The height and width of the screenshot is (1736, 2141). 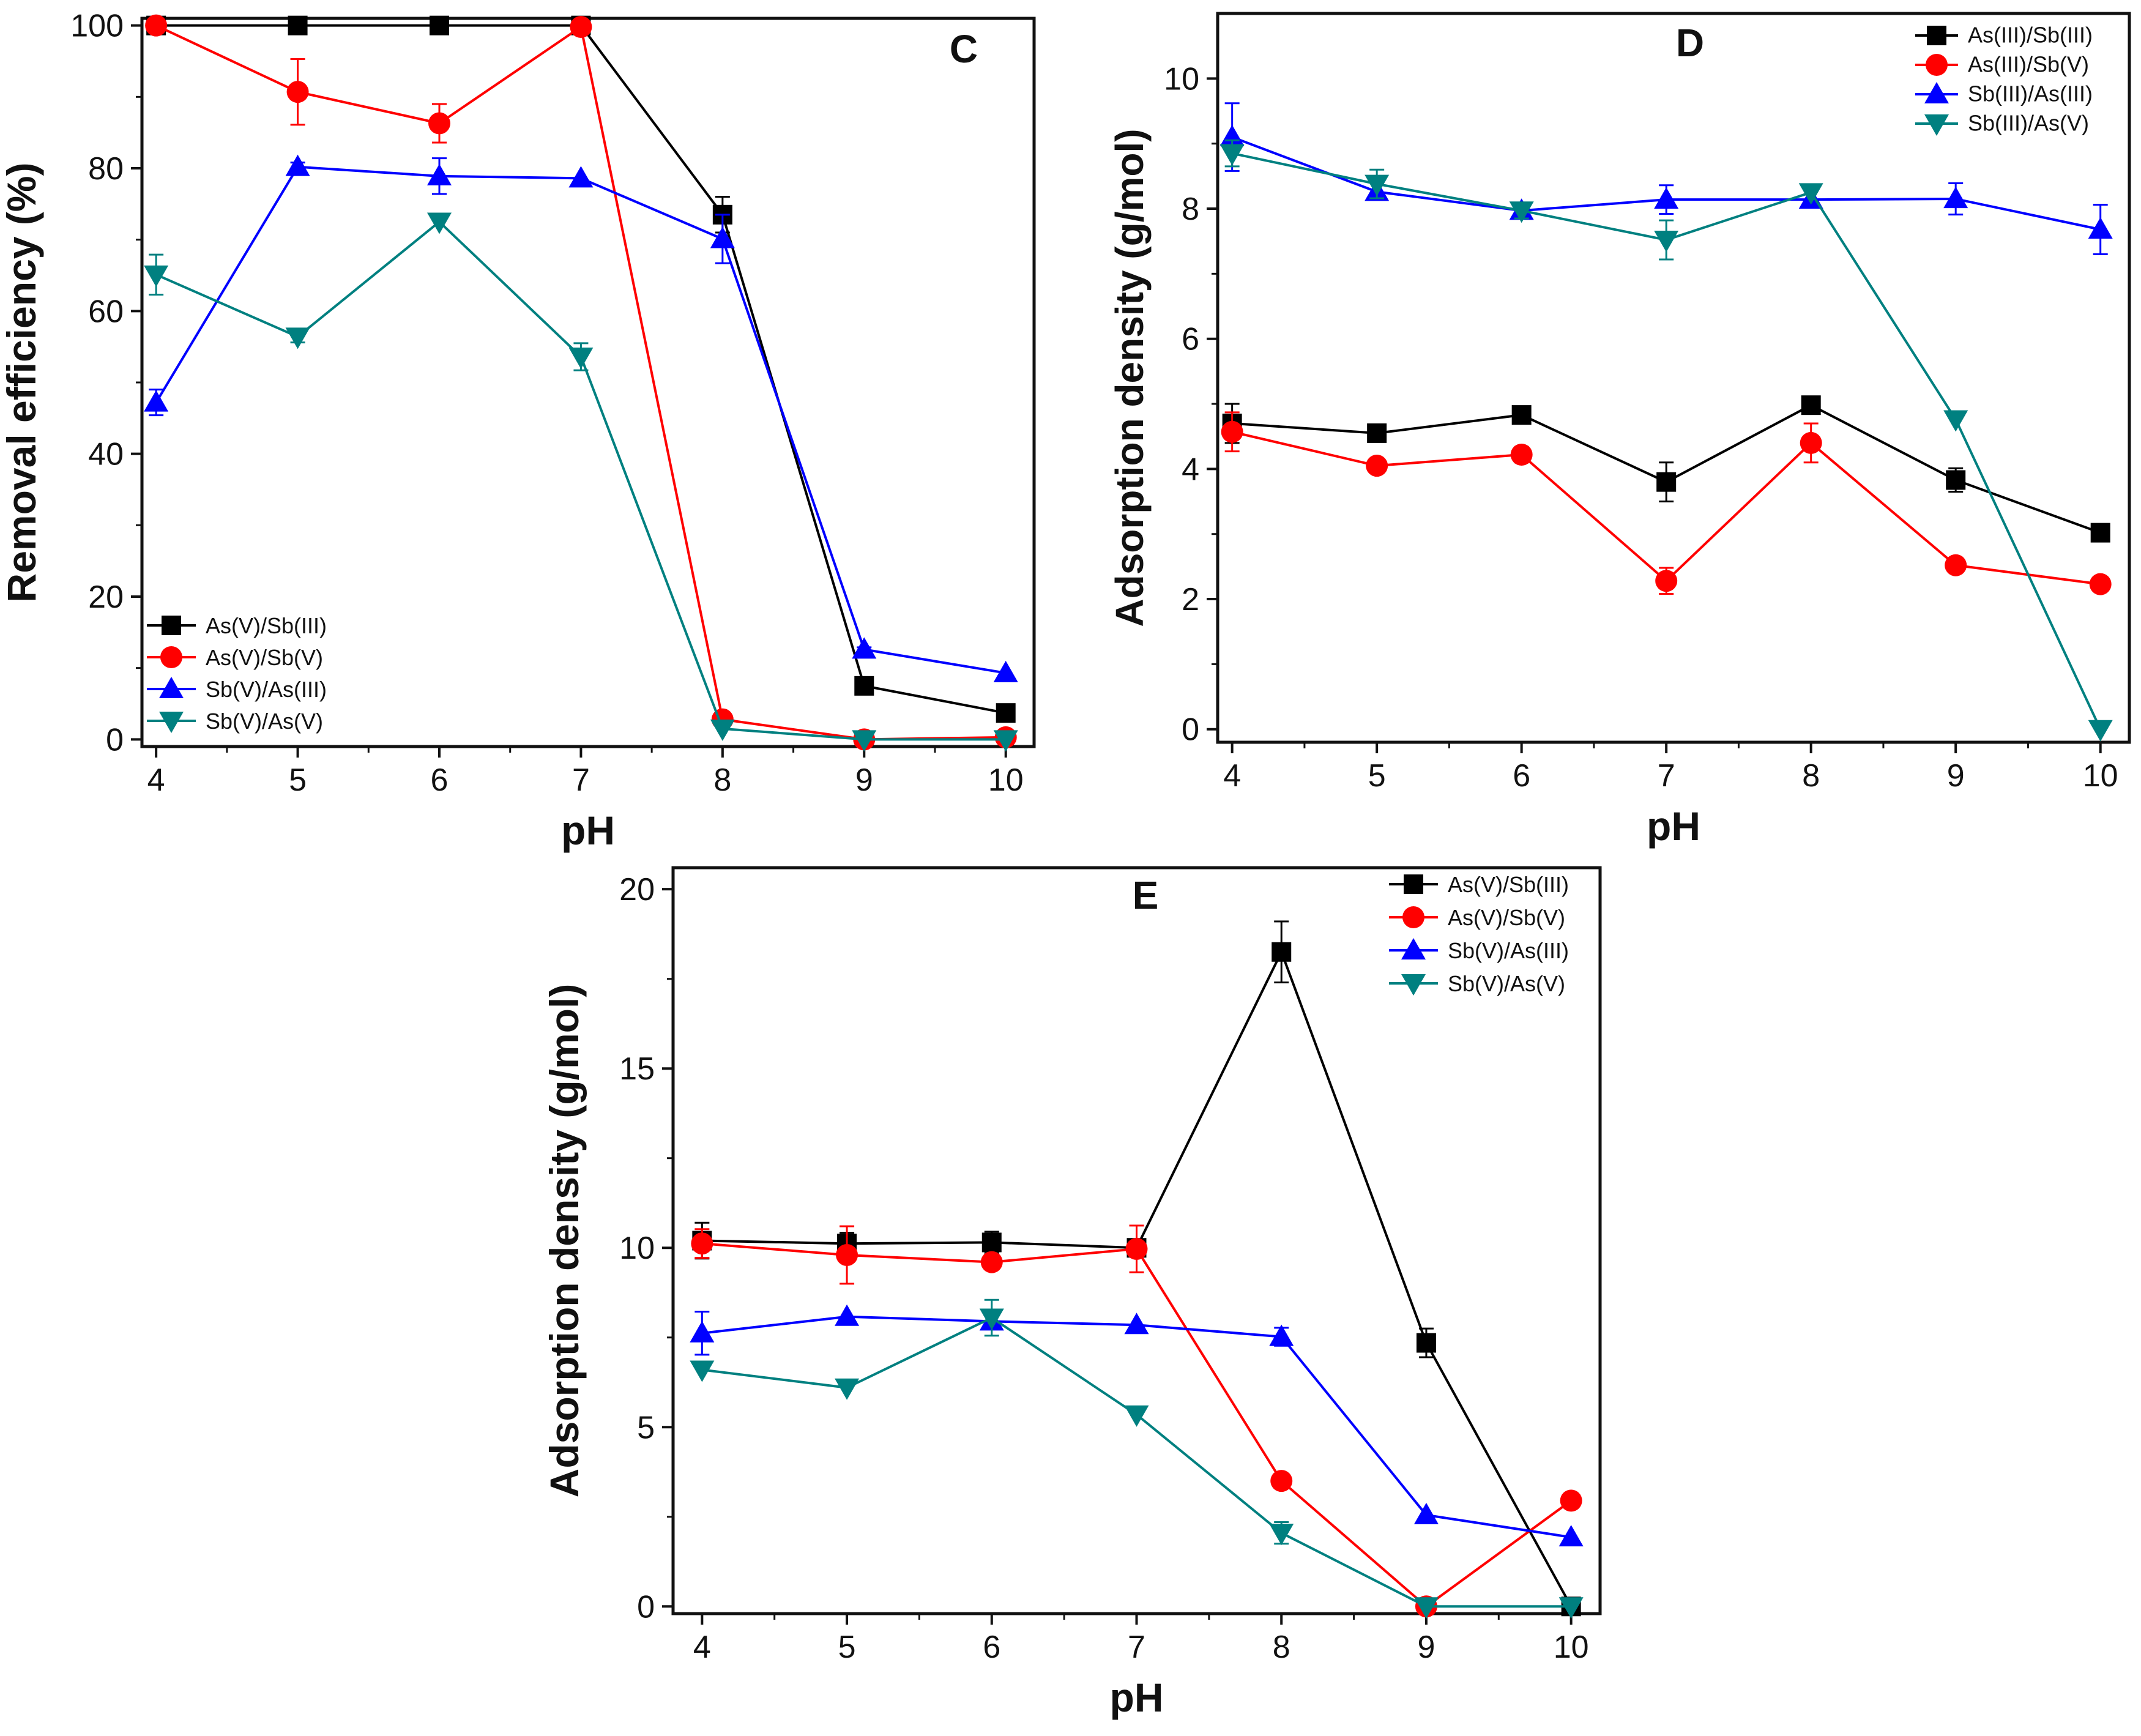 What do you see at coordinates (2028, 123) in the screenshot?
I see `legend-label: Sb(III)/As(V)` at bounding box center [2028, 123].